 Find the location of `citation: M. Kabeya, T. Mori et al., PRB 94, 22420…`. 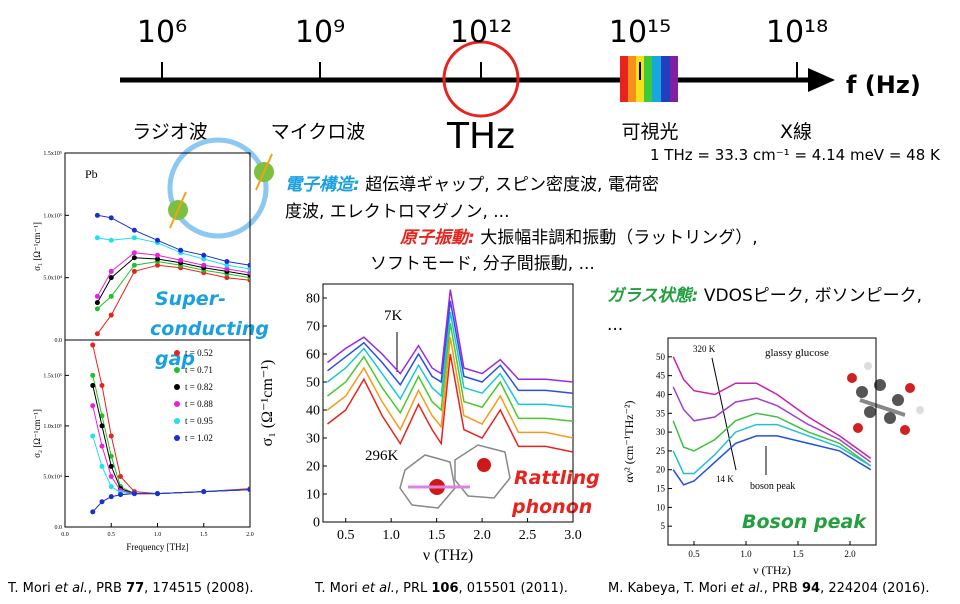

citation: M. Kabeya, T. Mori et al., PRB 94, 22420… is located at coordinates (768, 588).